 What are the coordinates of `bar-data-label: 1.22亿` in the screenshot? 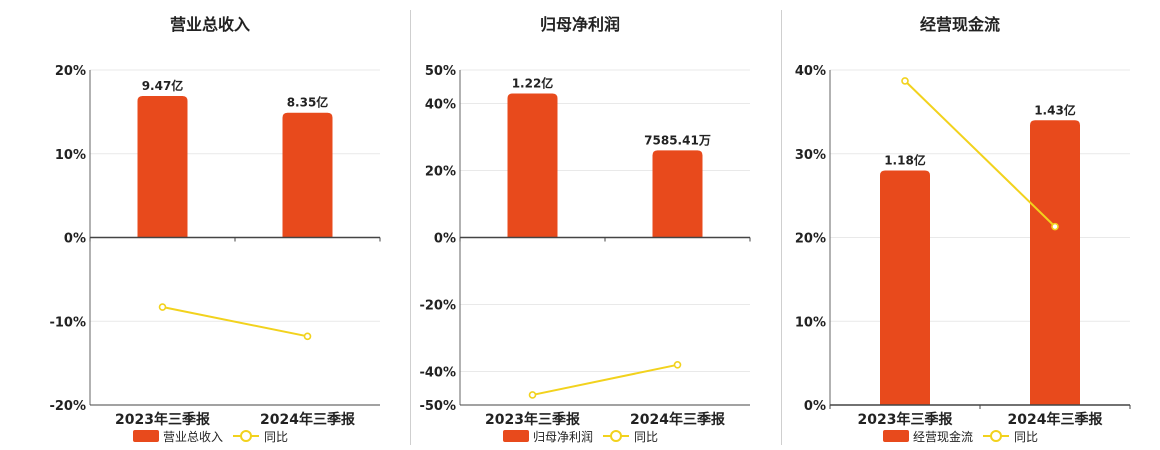 It's located at (533, 82).